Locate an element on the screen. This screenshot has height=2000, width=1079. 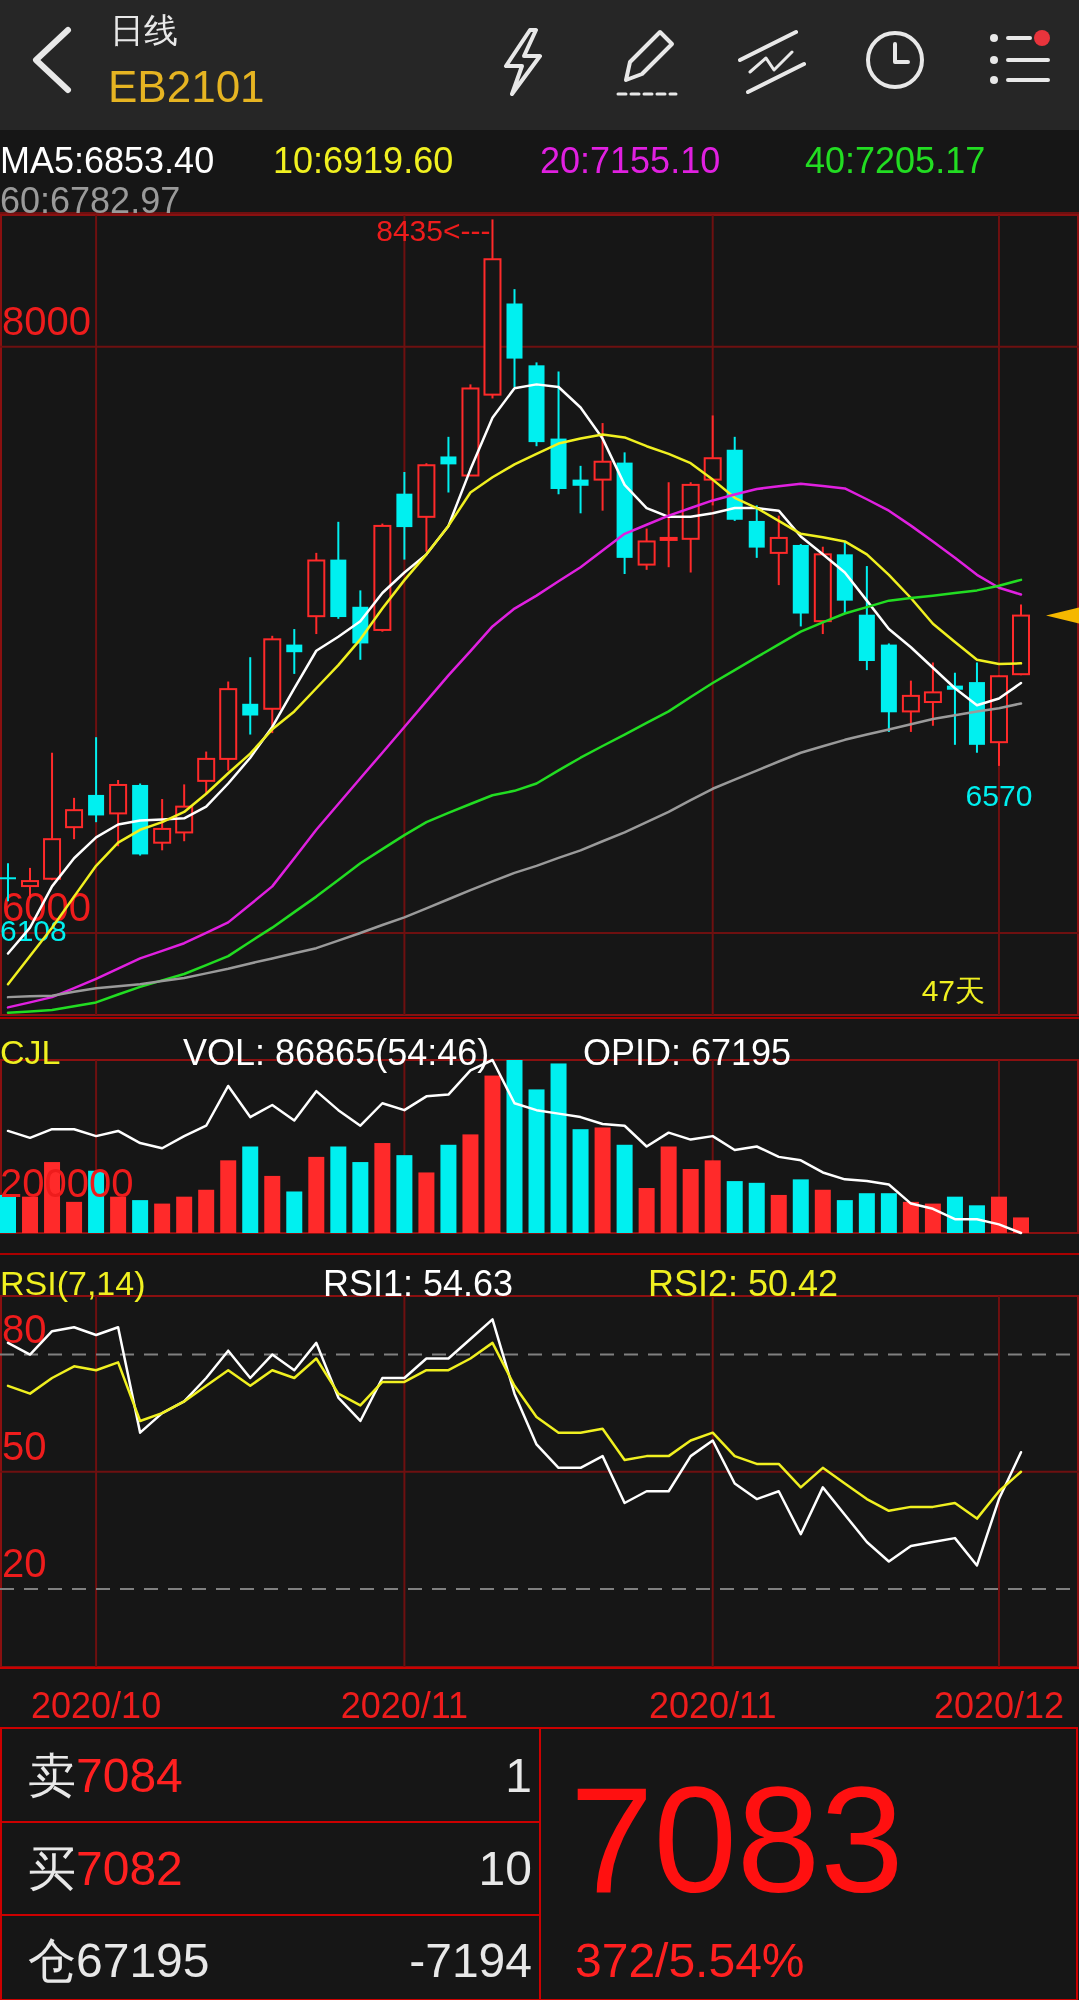
text: 60:6782.97 is located at coordinates (90, 200).